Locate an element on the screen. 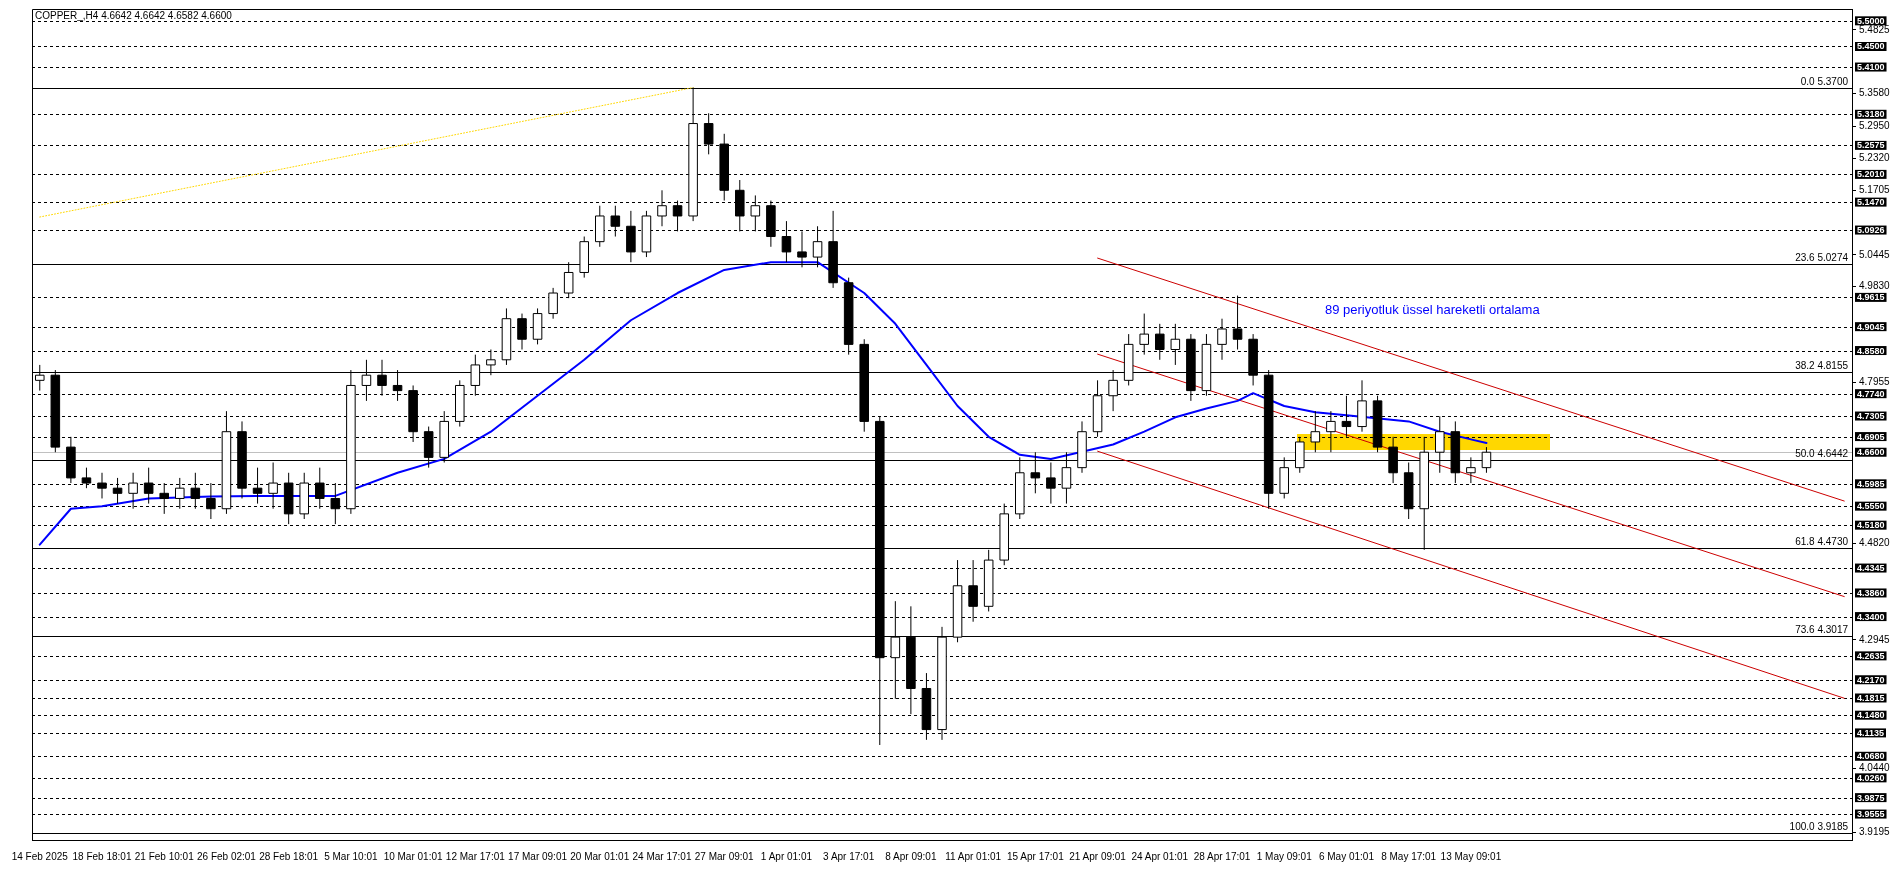 The image size is (1898, 870). y-tick-label: 4.7955 is located at coordinates (1875, 382).